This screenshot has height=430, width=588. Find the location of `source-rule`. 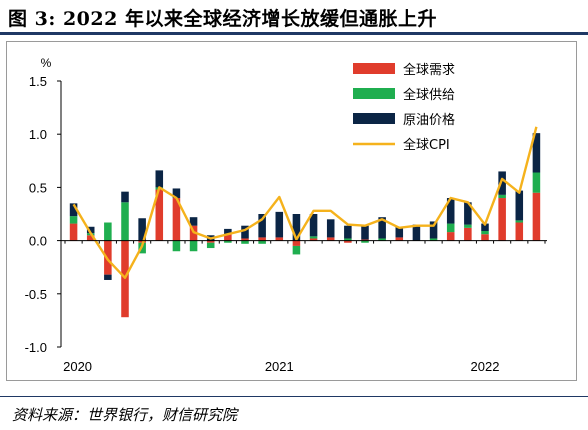

source-rule is located at coordinates (294, 396).